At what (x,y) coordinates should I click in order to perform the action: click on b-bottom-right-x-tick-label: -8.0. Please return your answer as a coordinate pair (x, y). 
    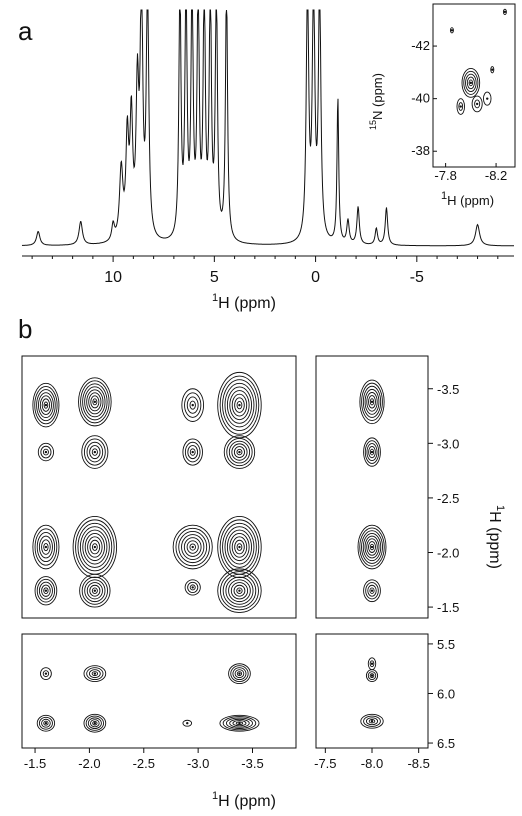
    Looking at the image, I should click on (372, 763).